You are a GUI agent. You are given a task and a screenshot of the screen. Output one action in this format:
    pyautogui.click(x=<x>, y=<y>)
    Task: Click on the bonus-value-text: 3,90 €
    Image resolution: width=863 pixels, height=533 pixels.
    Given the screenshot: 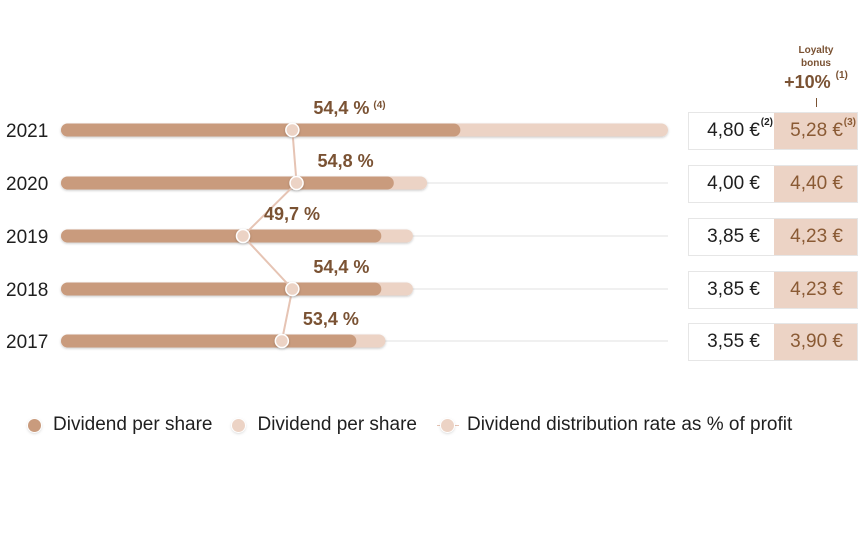 What is the action you would take?
    pyautogui.click(x=816, y=341)
    